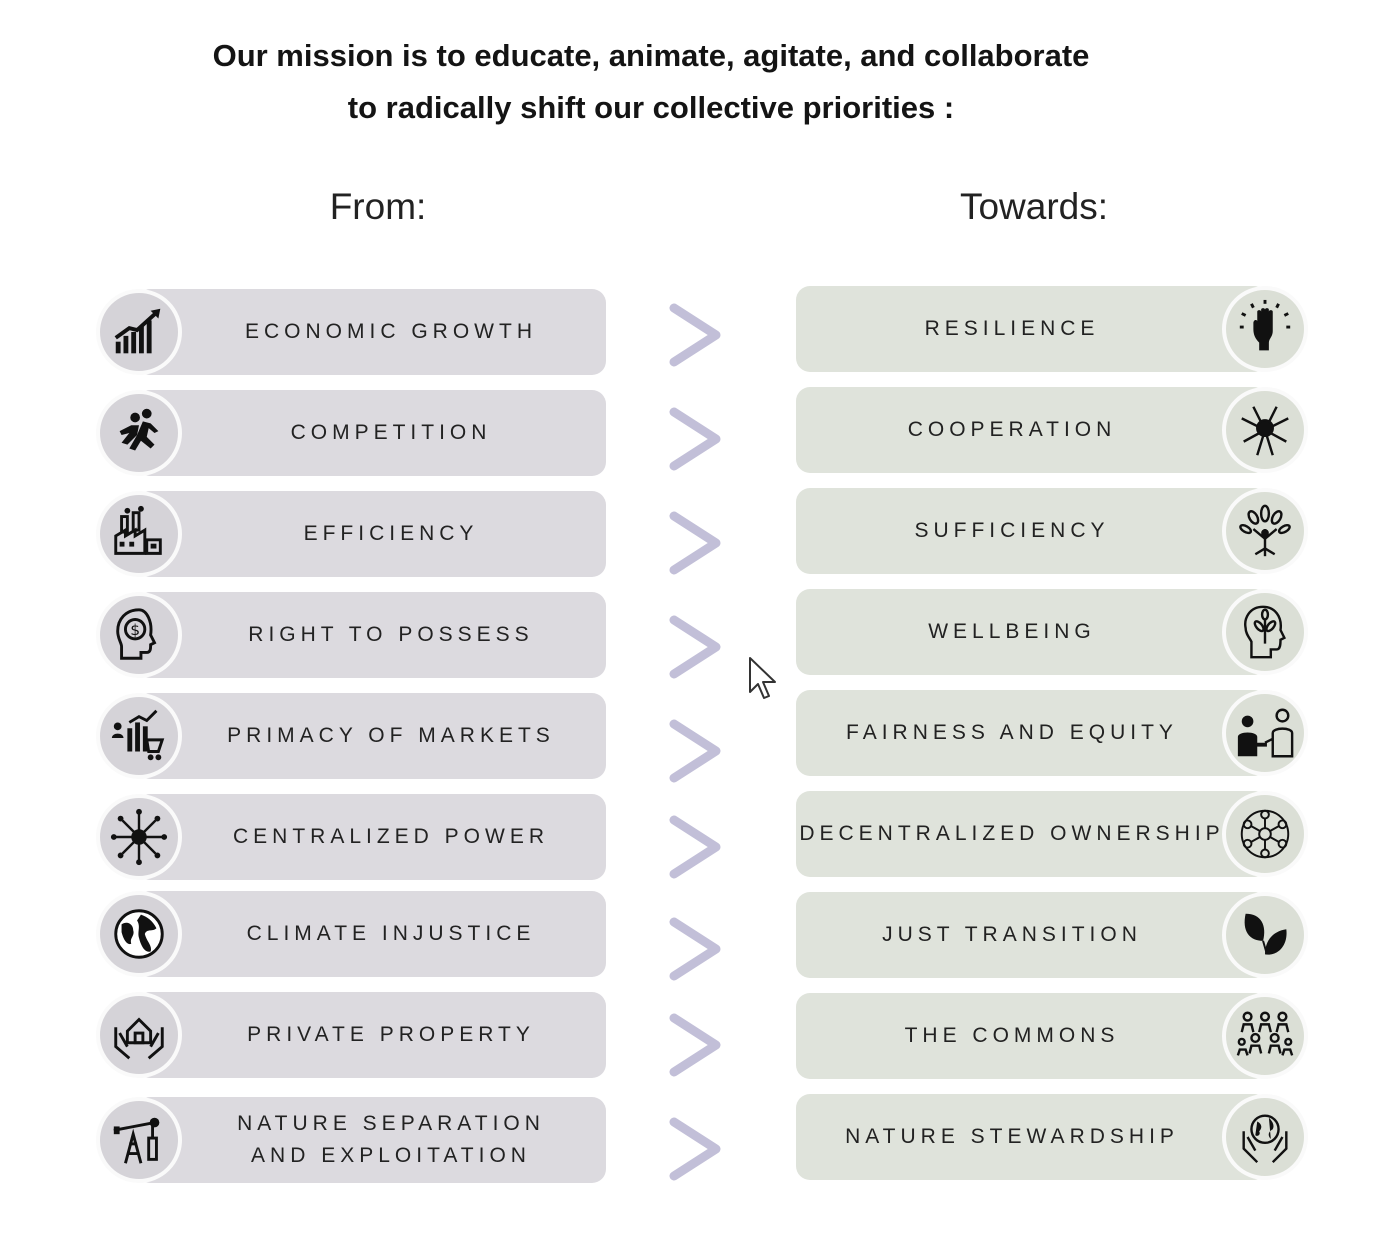 This screenshot has height=1240, width=1378. What do you see at coordinates (371, 534) in the screenshot?
I see `from-item-label: EFFICIENCY` at bounding box center [371, 534].